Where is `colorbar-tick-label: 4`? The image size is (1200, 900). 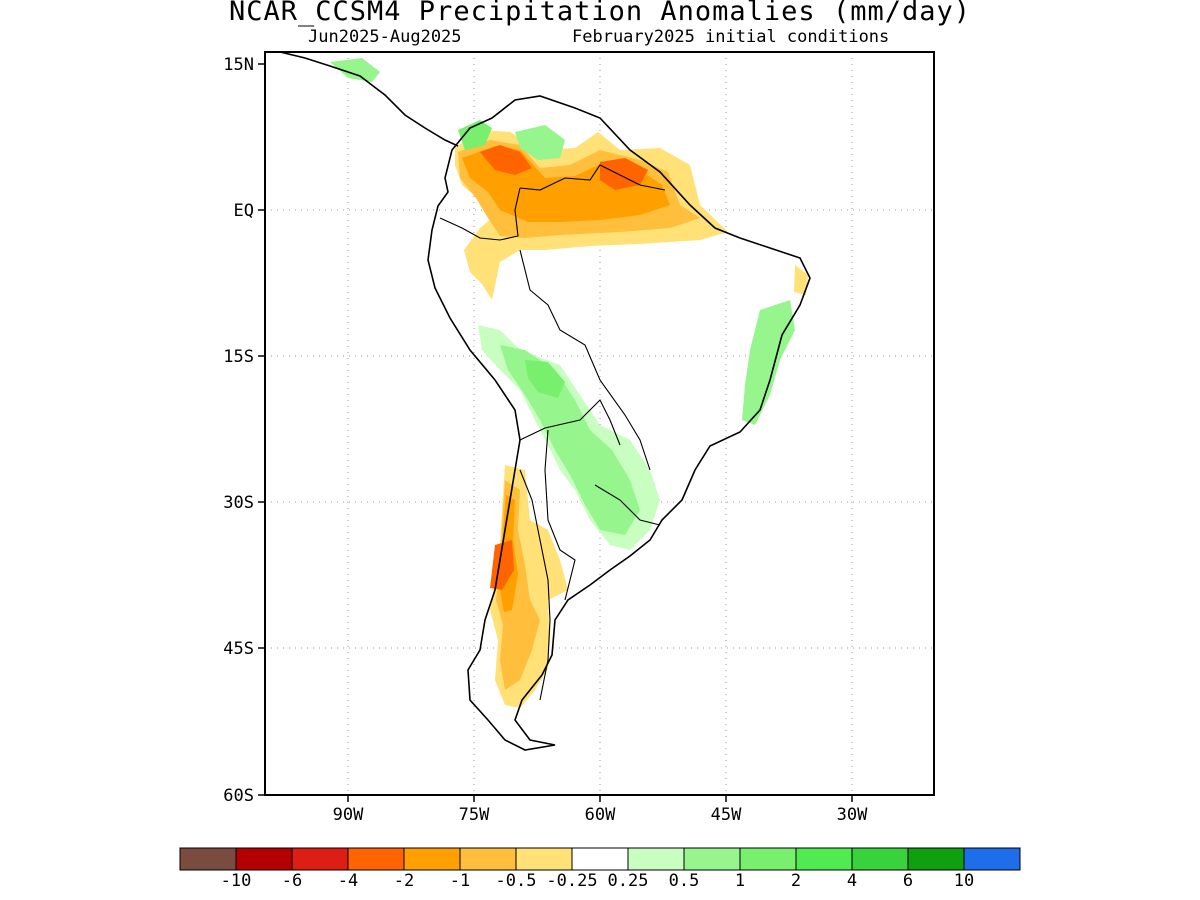 colorbar-tick-label: 4 is located at coordinates (852, 881).